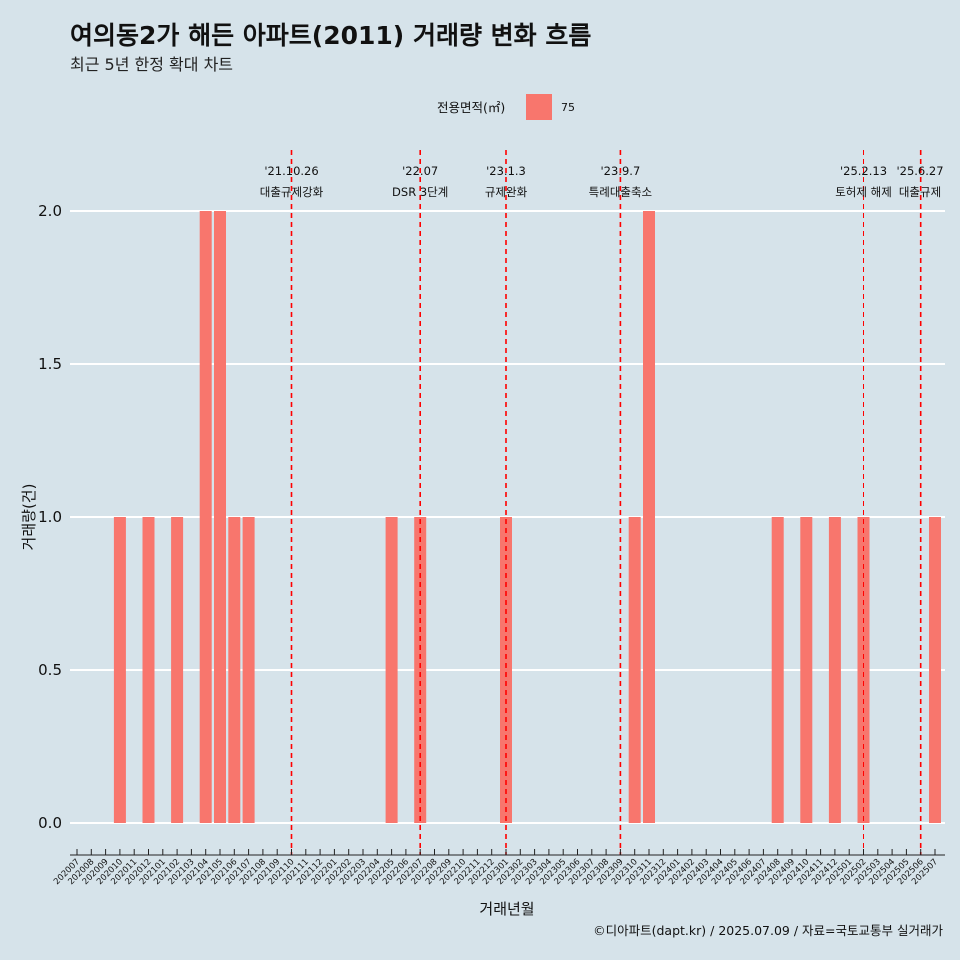 This screenshot has height=960, width=960. What do you see at coordinates (539, 107) in the screenshot?
I see `legend-swatch` at bounding box center [539, 107].